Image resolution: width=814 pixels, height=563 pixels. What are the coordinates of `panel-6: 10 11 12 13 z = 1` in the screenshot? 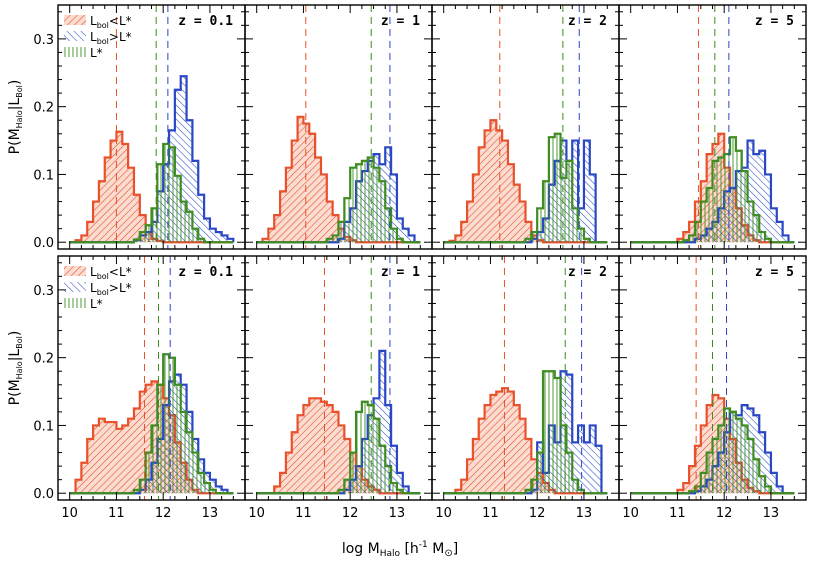 It's located at (338, 388).